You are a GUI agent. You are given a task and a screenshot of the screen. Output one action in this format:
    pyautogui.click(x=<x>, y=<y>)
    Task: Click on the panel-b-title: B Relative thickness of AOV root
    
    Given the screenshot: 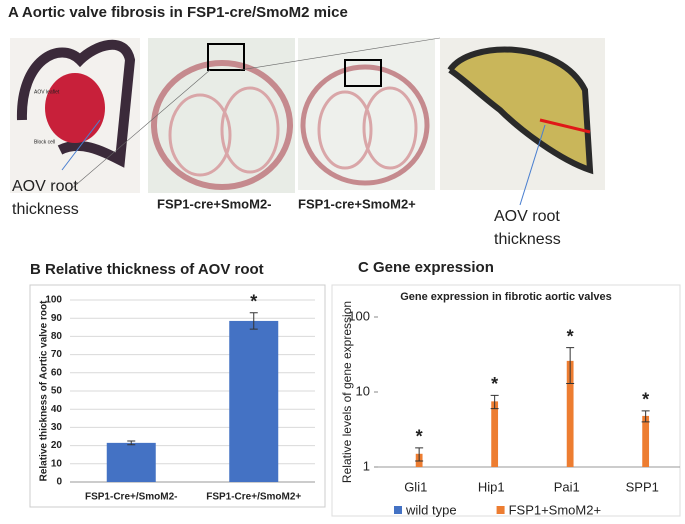 What is the action you would take?
    pyautogui.click(x=147, y=269)
    